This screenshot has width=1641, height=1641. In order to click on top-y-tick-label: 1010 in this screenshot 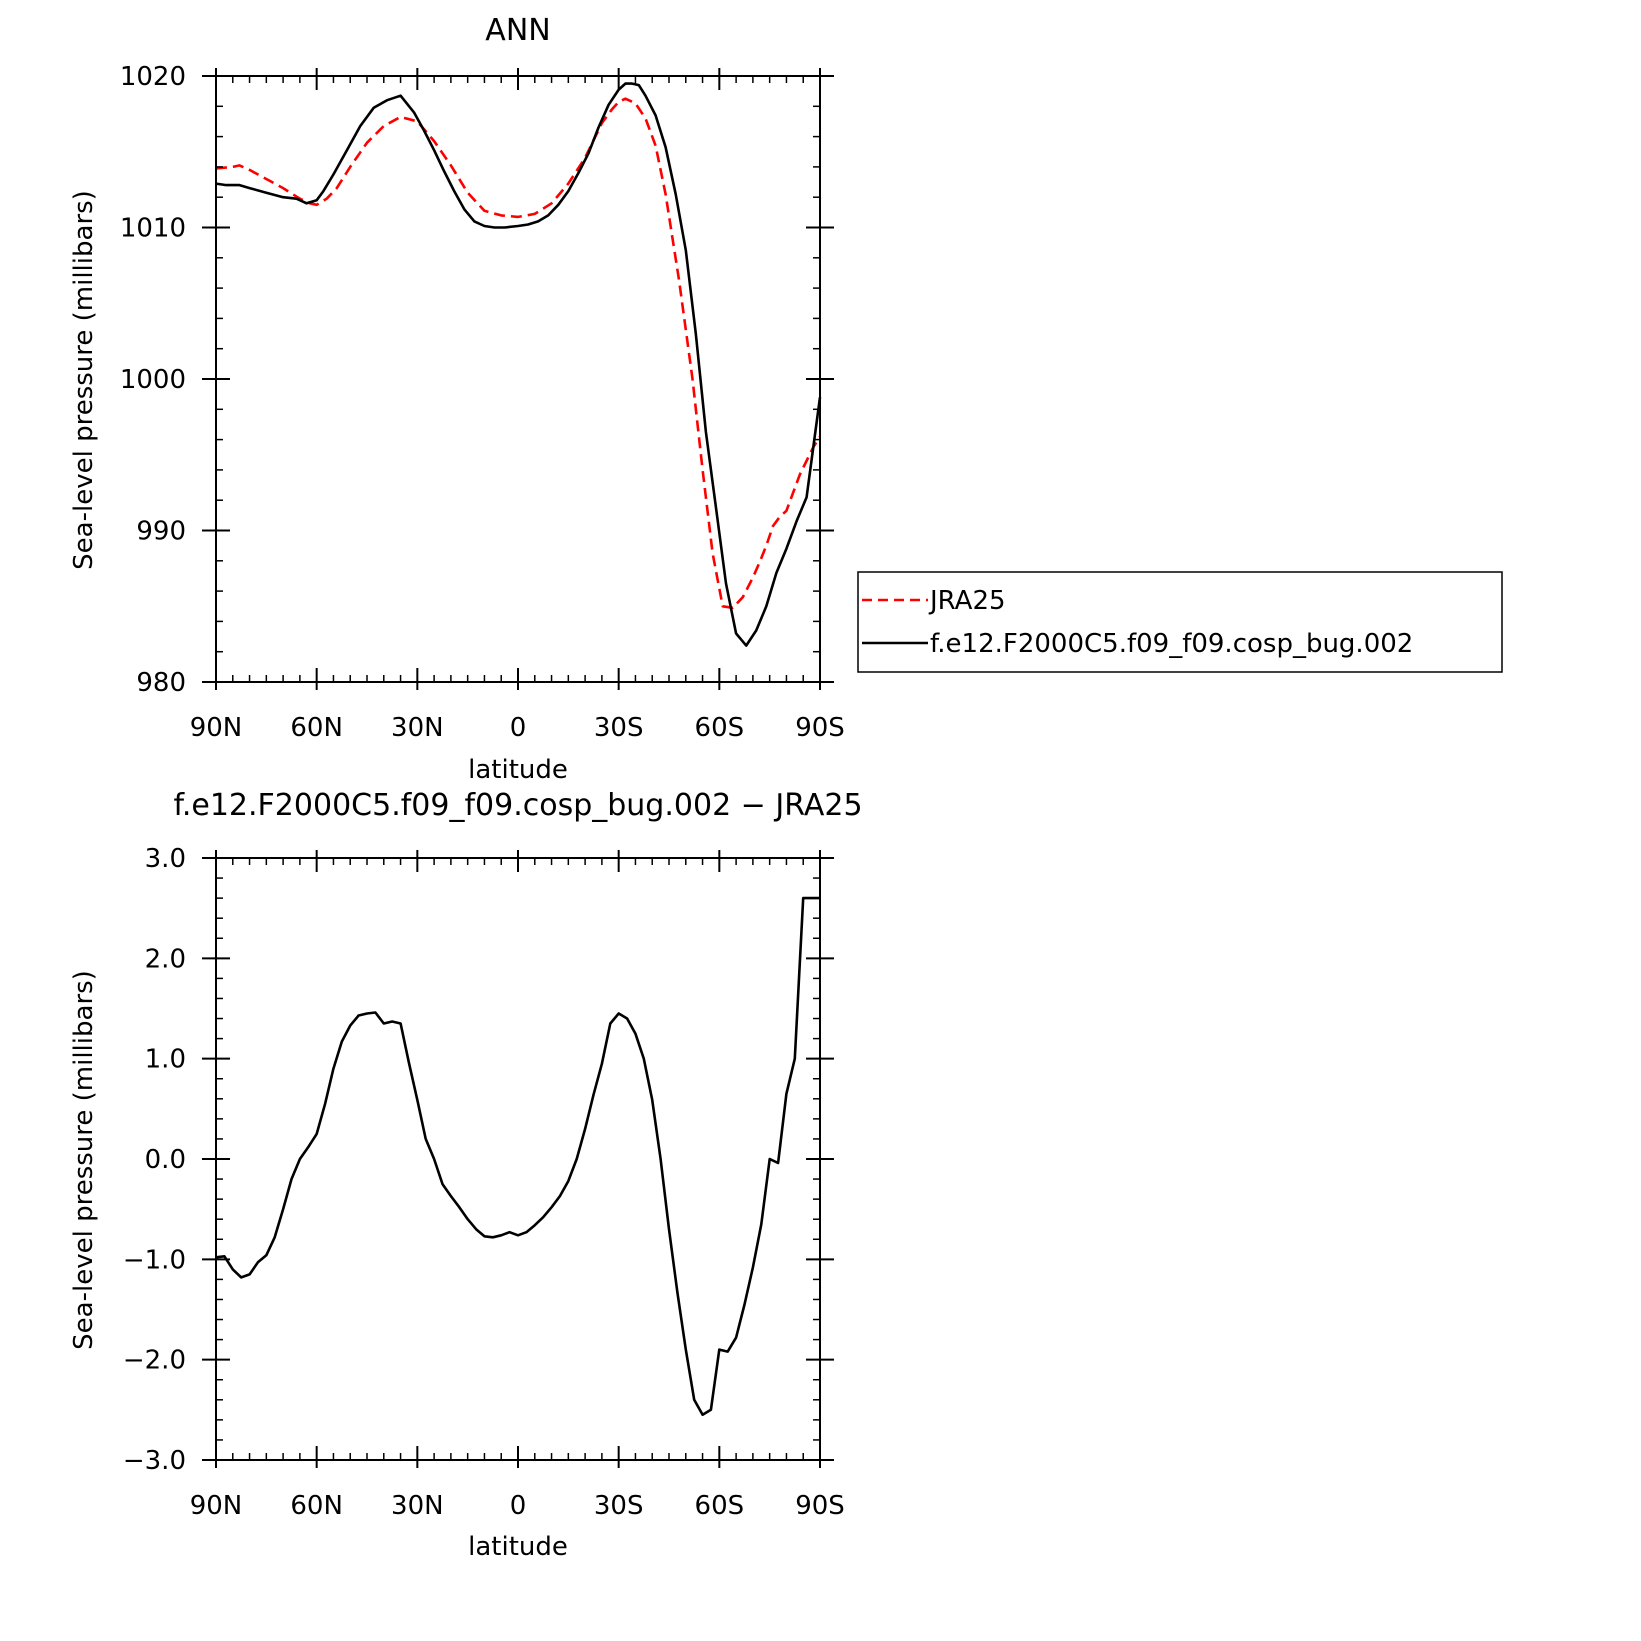, I will do `click(153, 229)`.